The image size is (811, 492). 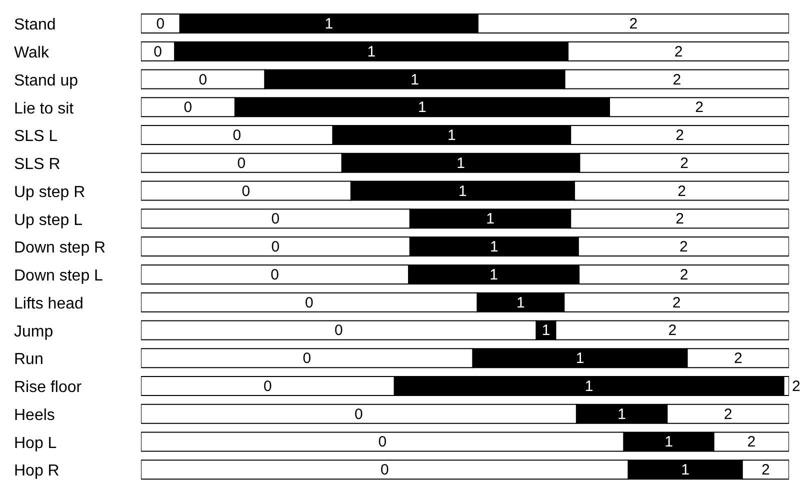 I want to click on y-tick-label: Stand, so click(x=35, y=25).